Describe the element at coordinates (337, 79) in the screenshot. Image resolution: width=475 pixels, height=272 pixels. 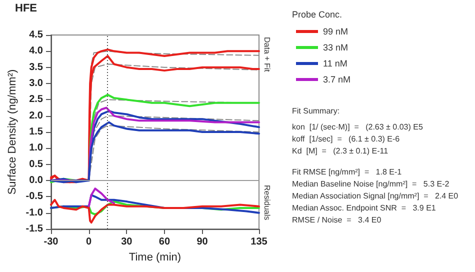
I see `legend-label: 3.7 nM` at that location.